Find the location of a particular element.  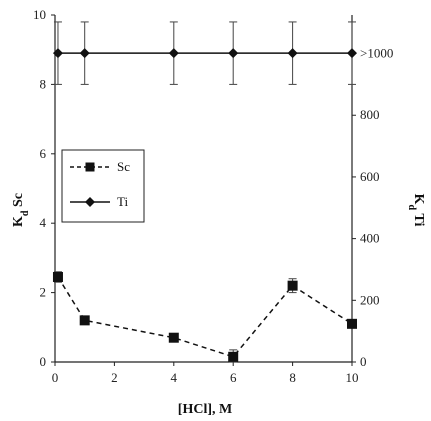

legend-marker-ti is located at coordinates (90, 202).